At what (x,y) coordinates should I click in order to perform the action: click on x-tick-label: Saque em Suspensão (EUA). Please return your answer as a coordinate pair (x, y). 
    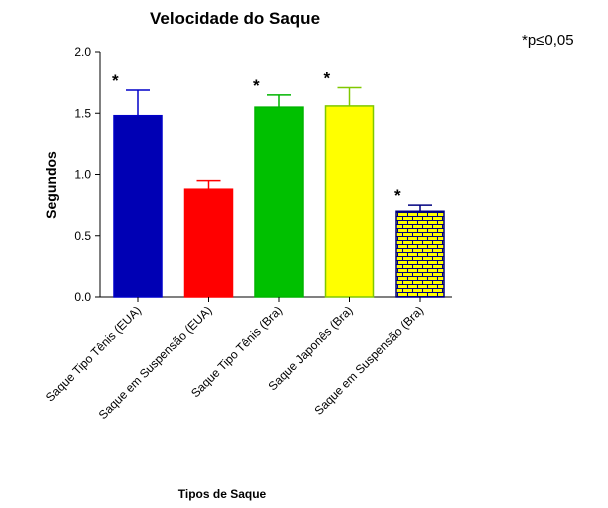
    Looking at the image, I should click on (155, 362).